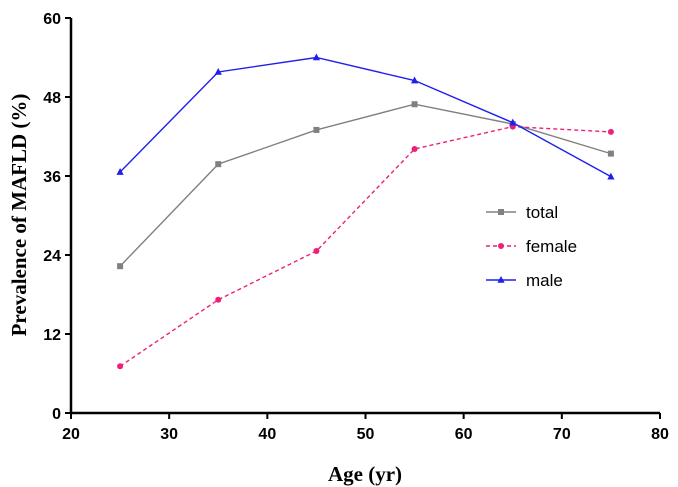  Describe the element at coordinates (522, 212) in the screenshot. I see `legend-item-total: total` at that location.